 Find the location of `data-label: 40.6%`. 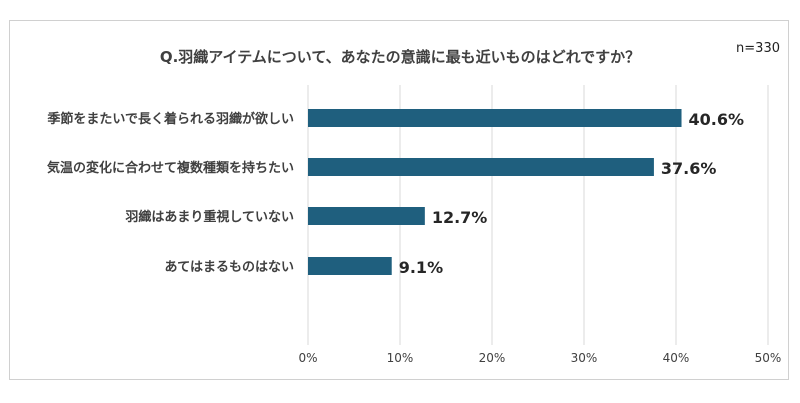

data-label: 40.6% is located at coordinates (717, 119).